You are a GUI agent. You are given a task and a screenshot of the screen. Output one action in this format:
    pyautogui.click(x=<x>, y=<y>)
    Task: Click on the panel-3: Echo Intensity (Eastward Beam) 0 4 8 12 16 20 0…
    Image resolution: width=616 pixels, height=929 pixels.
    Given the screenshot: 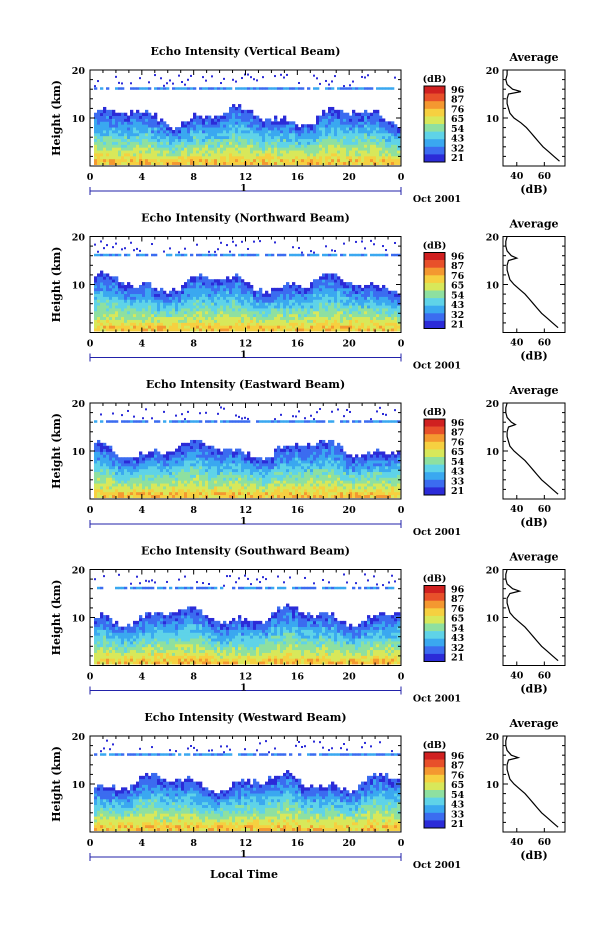 What is the action you would take?
    pyautogui.click(x=308, y=458)
    